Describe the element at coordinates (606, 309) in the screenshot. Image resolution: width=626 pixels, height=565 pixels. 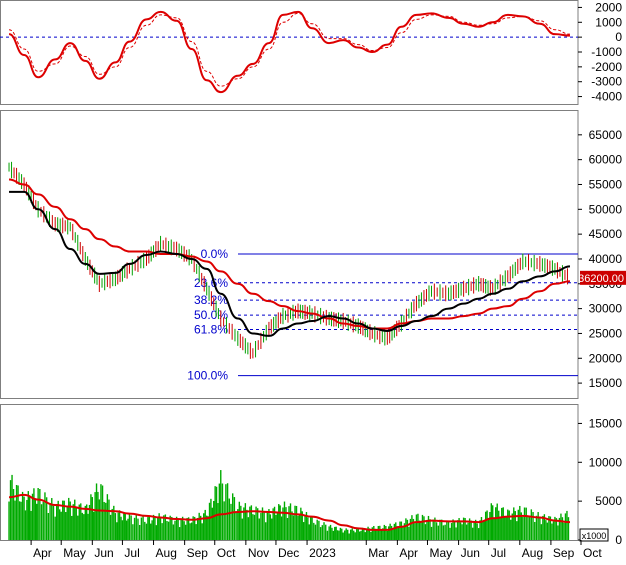
I see `price-tick-label: 30000` at that location.